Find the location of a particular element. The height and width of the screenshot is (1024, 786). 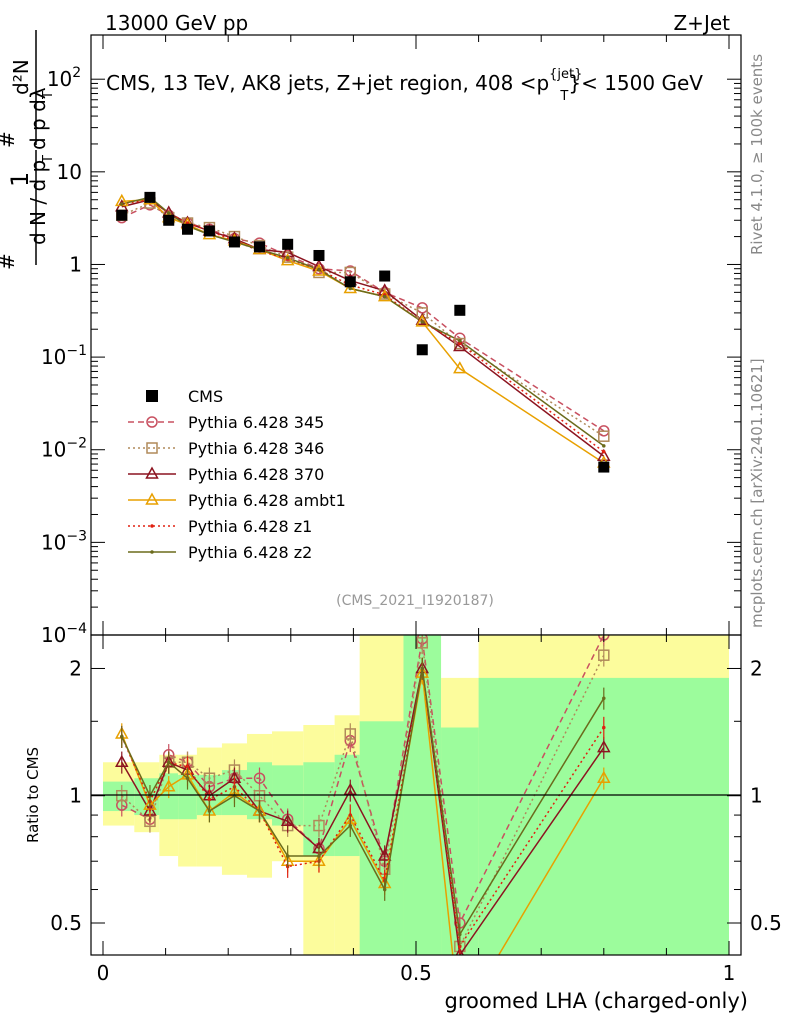

legend-label: CMS is located at coordinates (205, 396).